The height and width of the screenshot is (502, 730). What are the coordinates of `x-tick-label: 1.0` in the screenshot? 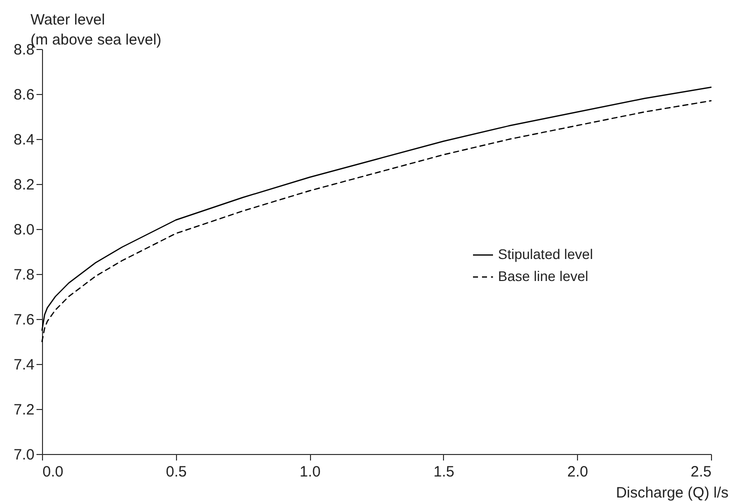 It's located at (310, 472).